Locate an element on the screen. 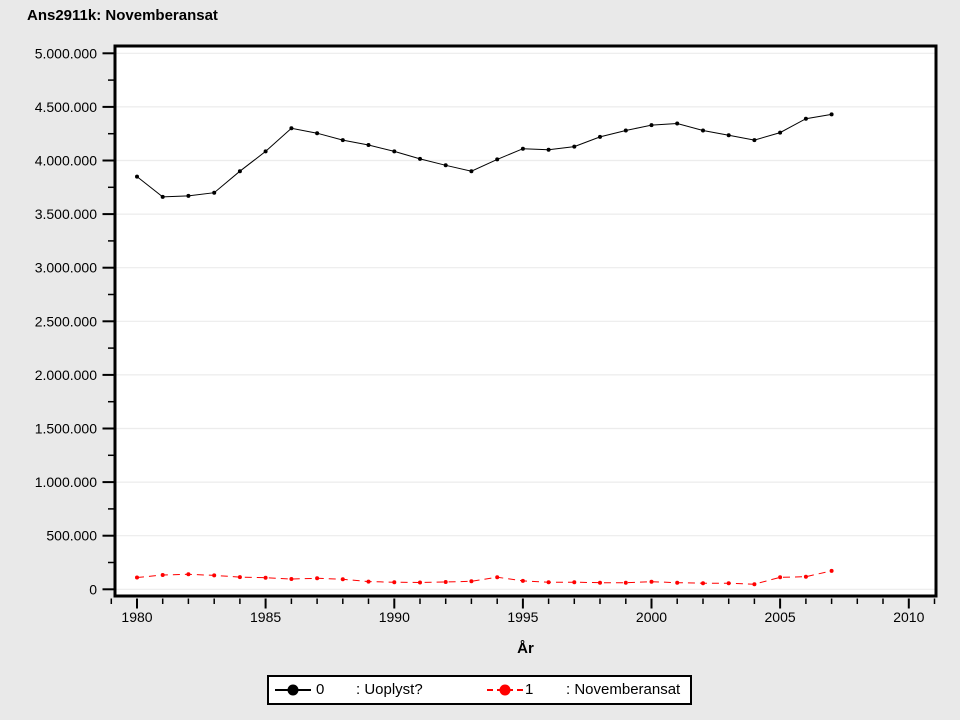  series-1-line is located at coordinates (484, 577).